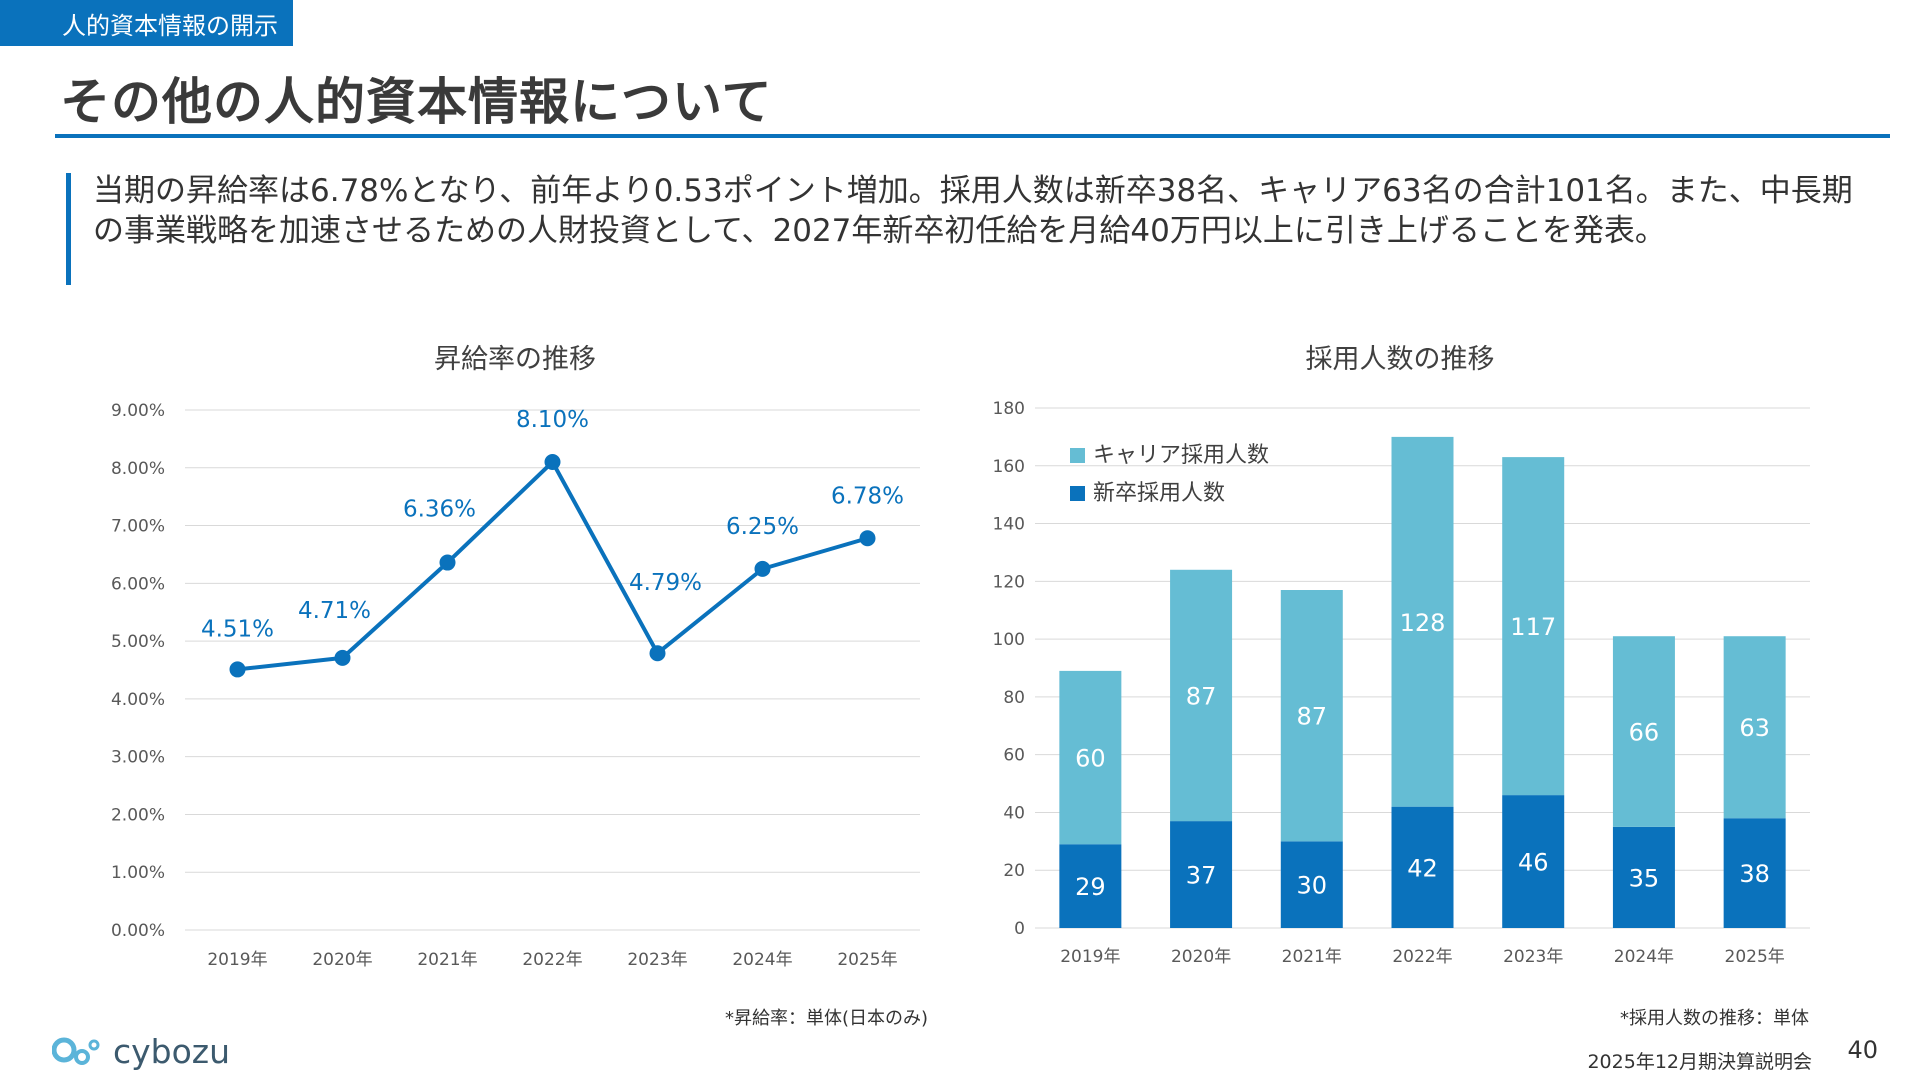  What do you see at coordinates (138, 758) in the screenshot?
I see `y-tick-label: 3.00%` at bounding box center [138, 758].